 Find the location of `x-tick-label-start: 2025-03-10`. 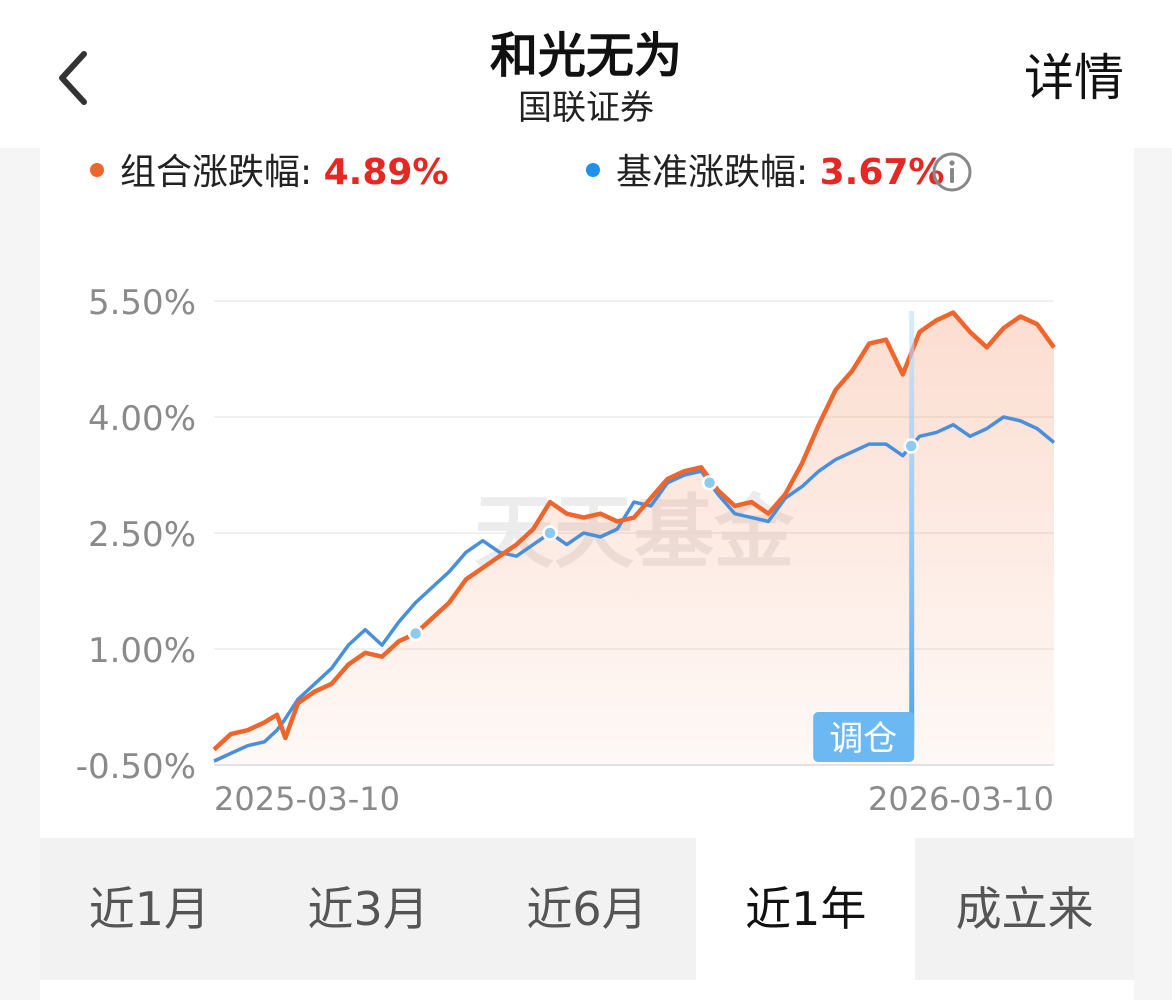

x-tick-label-start: 2025-03-10 is located at coordinates (307, 799).